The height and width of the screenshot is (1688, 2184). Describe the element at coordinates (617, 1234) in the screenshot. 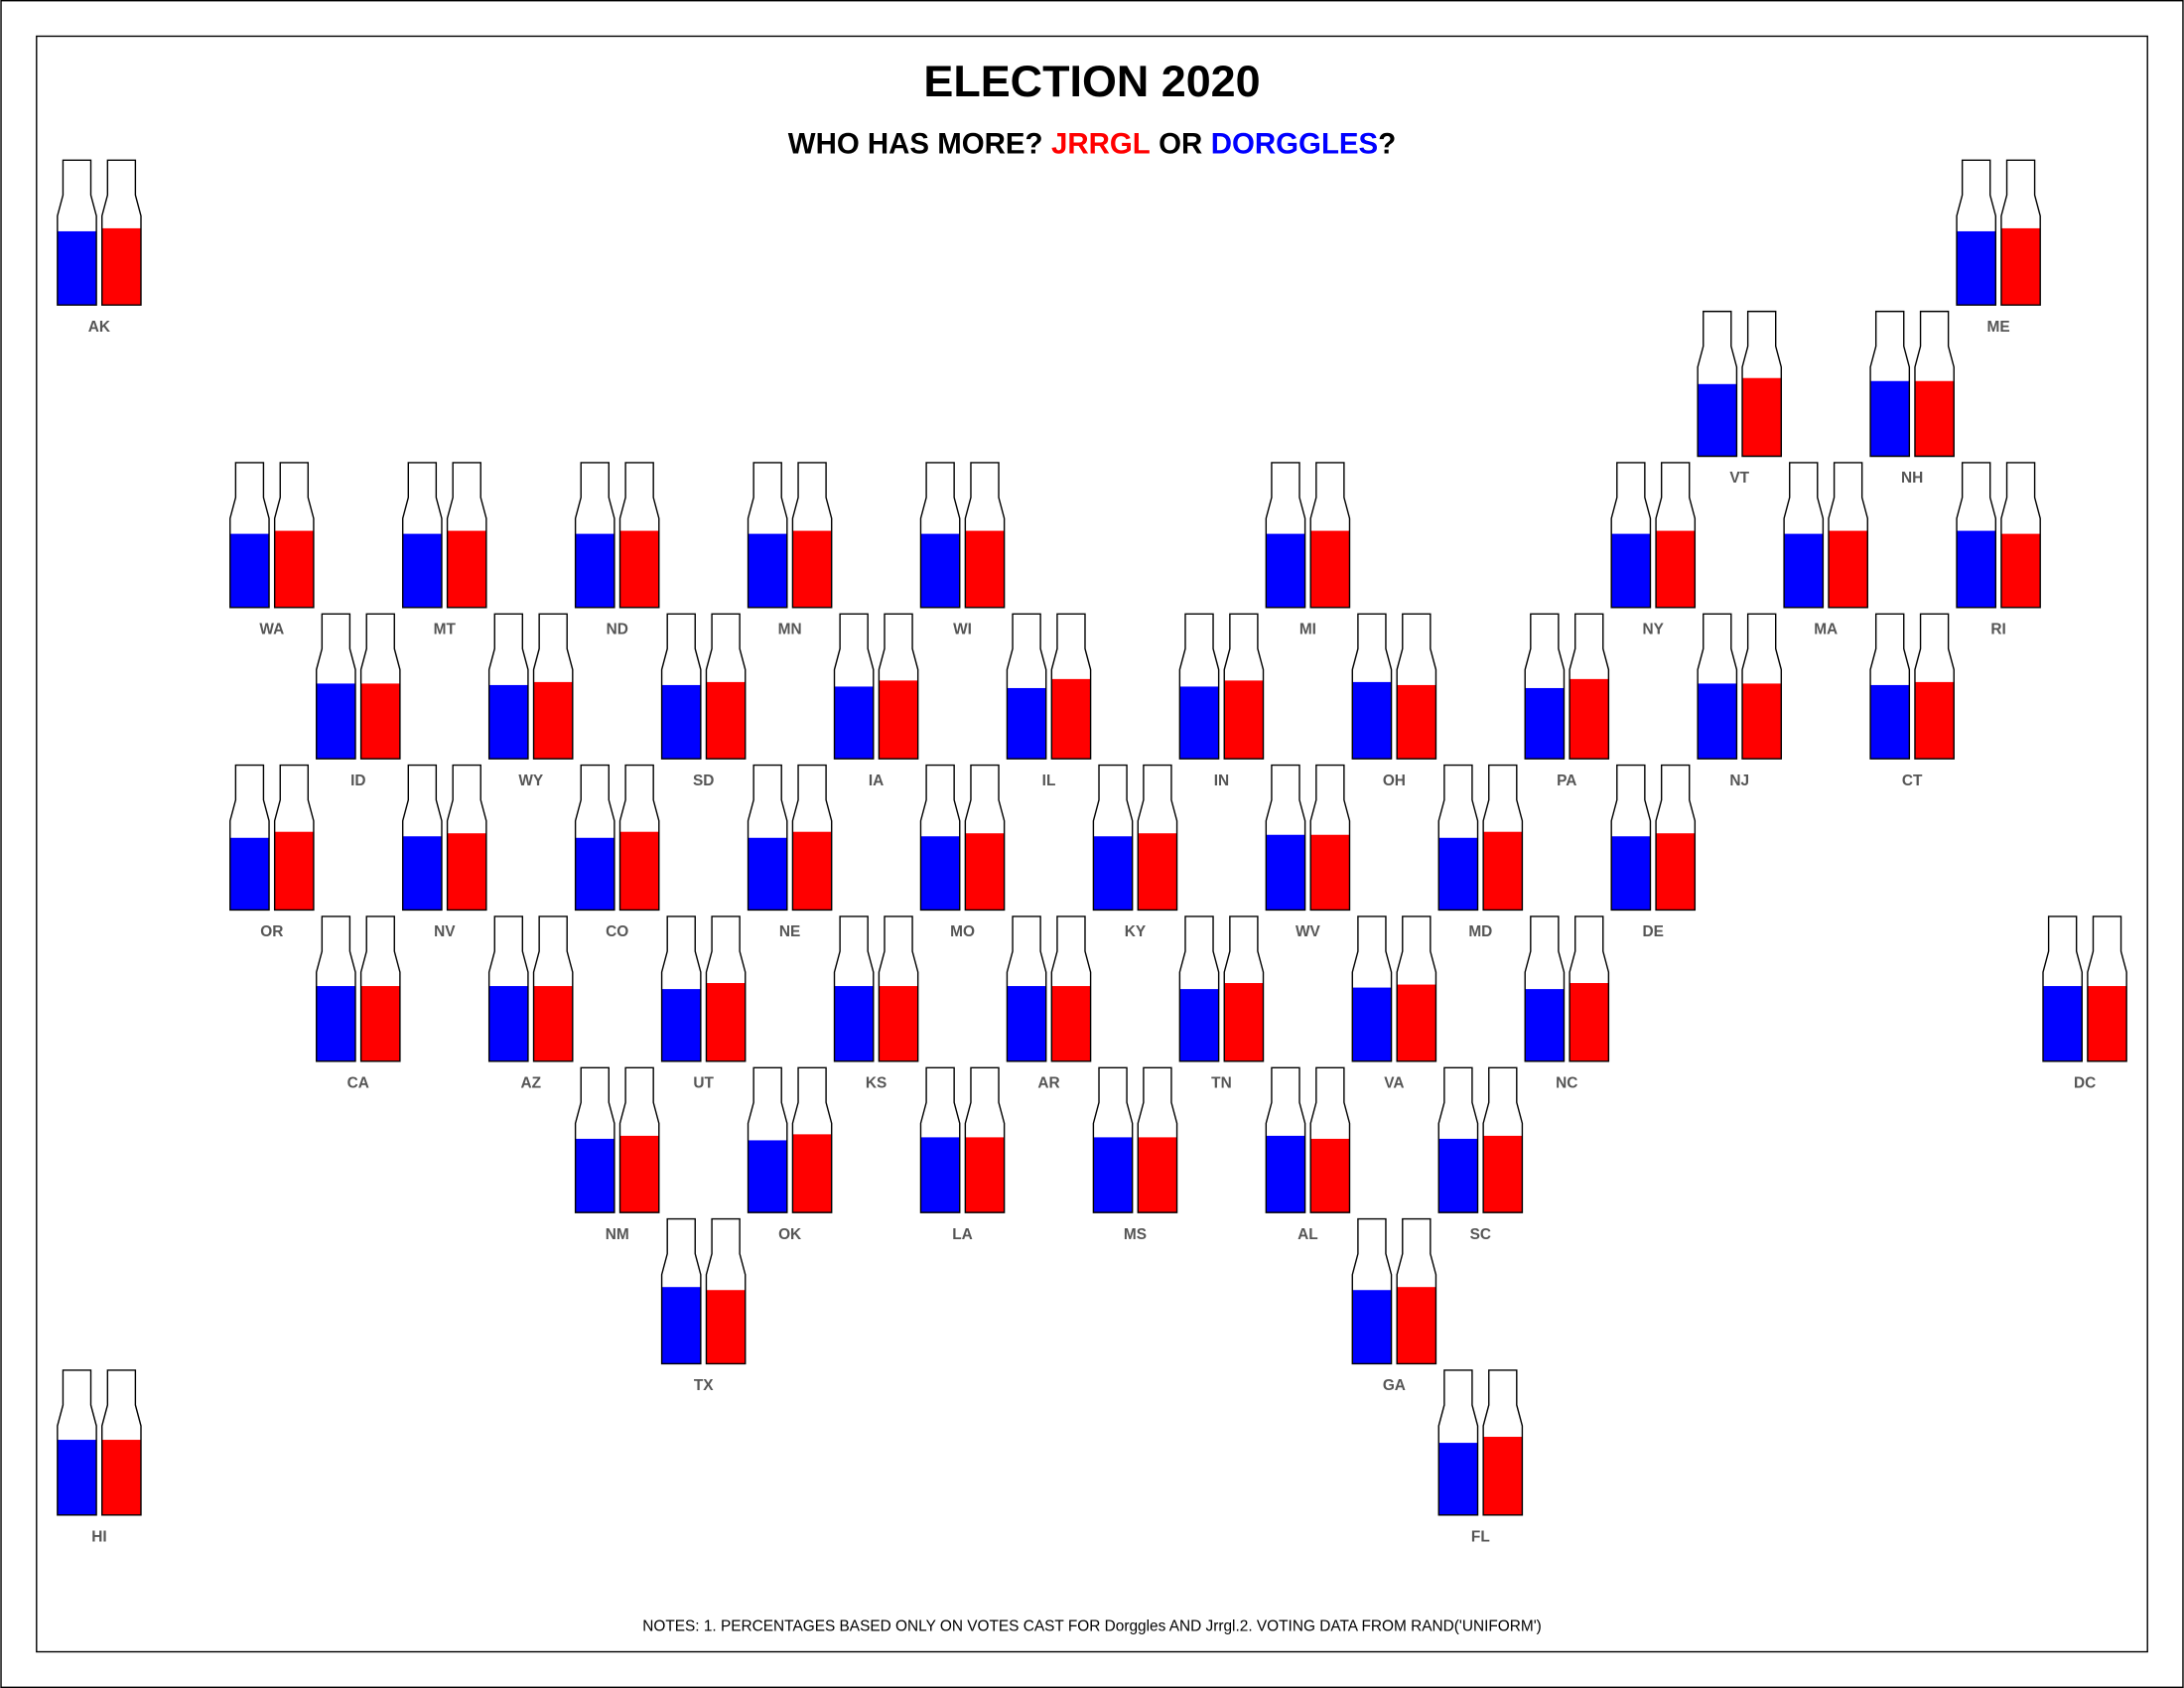

I see `state-label: NM` at that location.